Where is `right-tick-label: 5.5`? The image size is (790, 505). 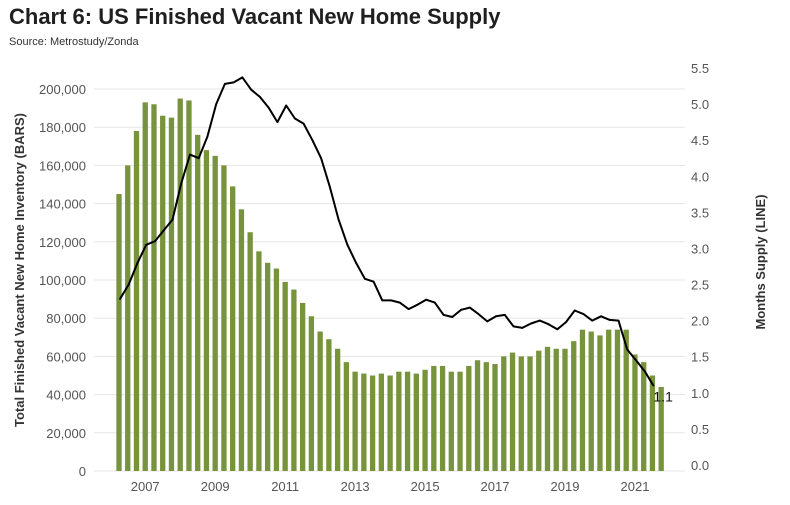 right-tick-label: 5.5 is located at coordinates (700, 68).